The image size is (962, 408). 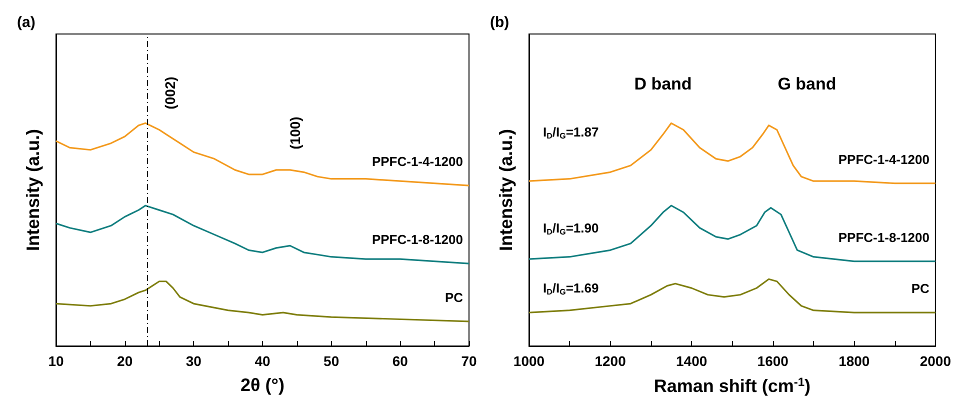 What do you see at coordinates (26, 22) in the screenshot?
I see `chart-title: (a)` at bounding box center [26, 22].